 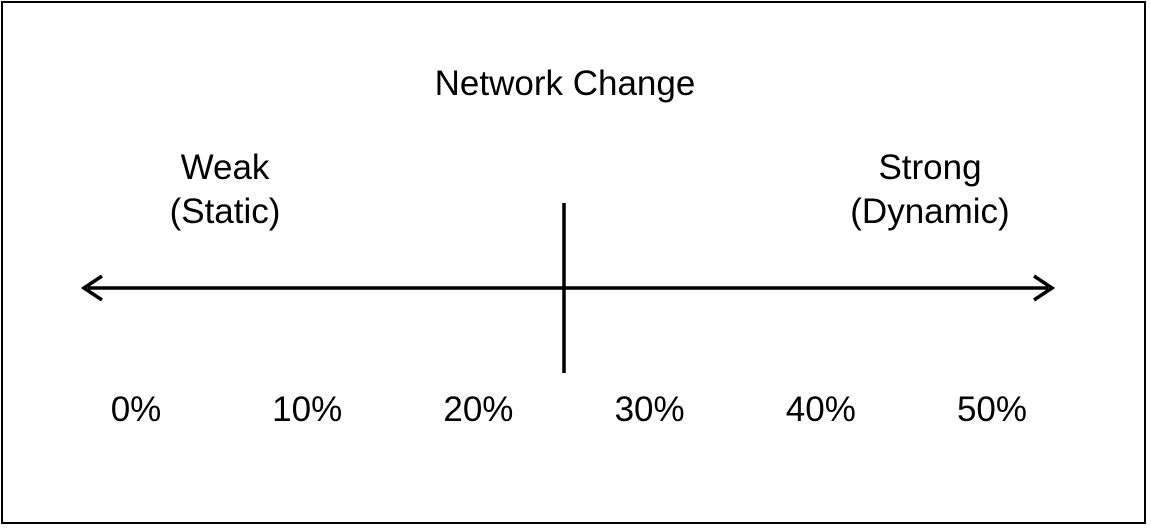 I want to click on diagram-title: Network Change, so click(x=565, y=83).